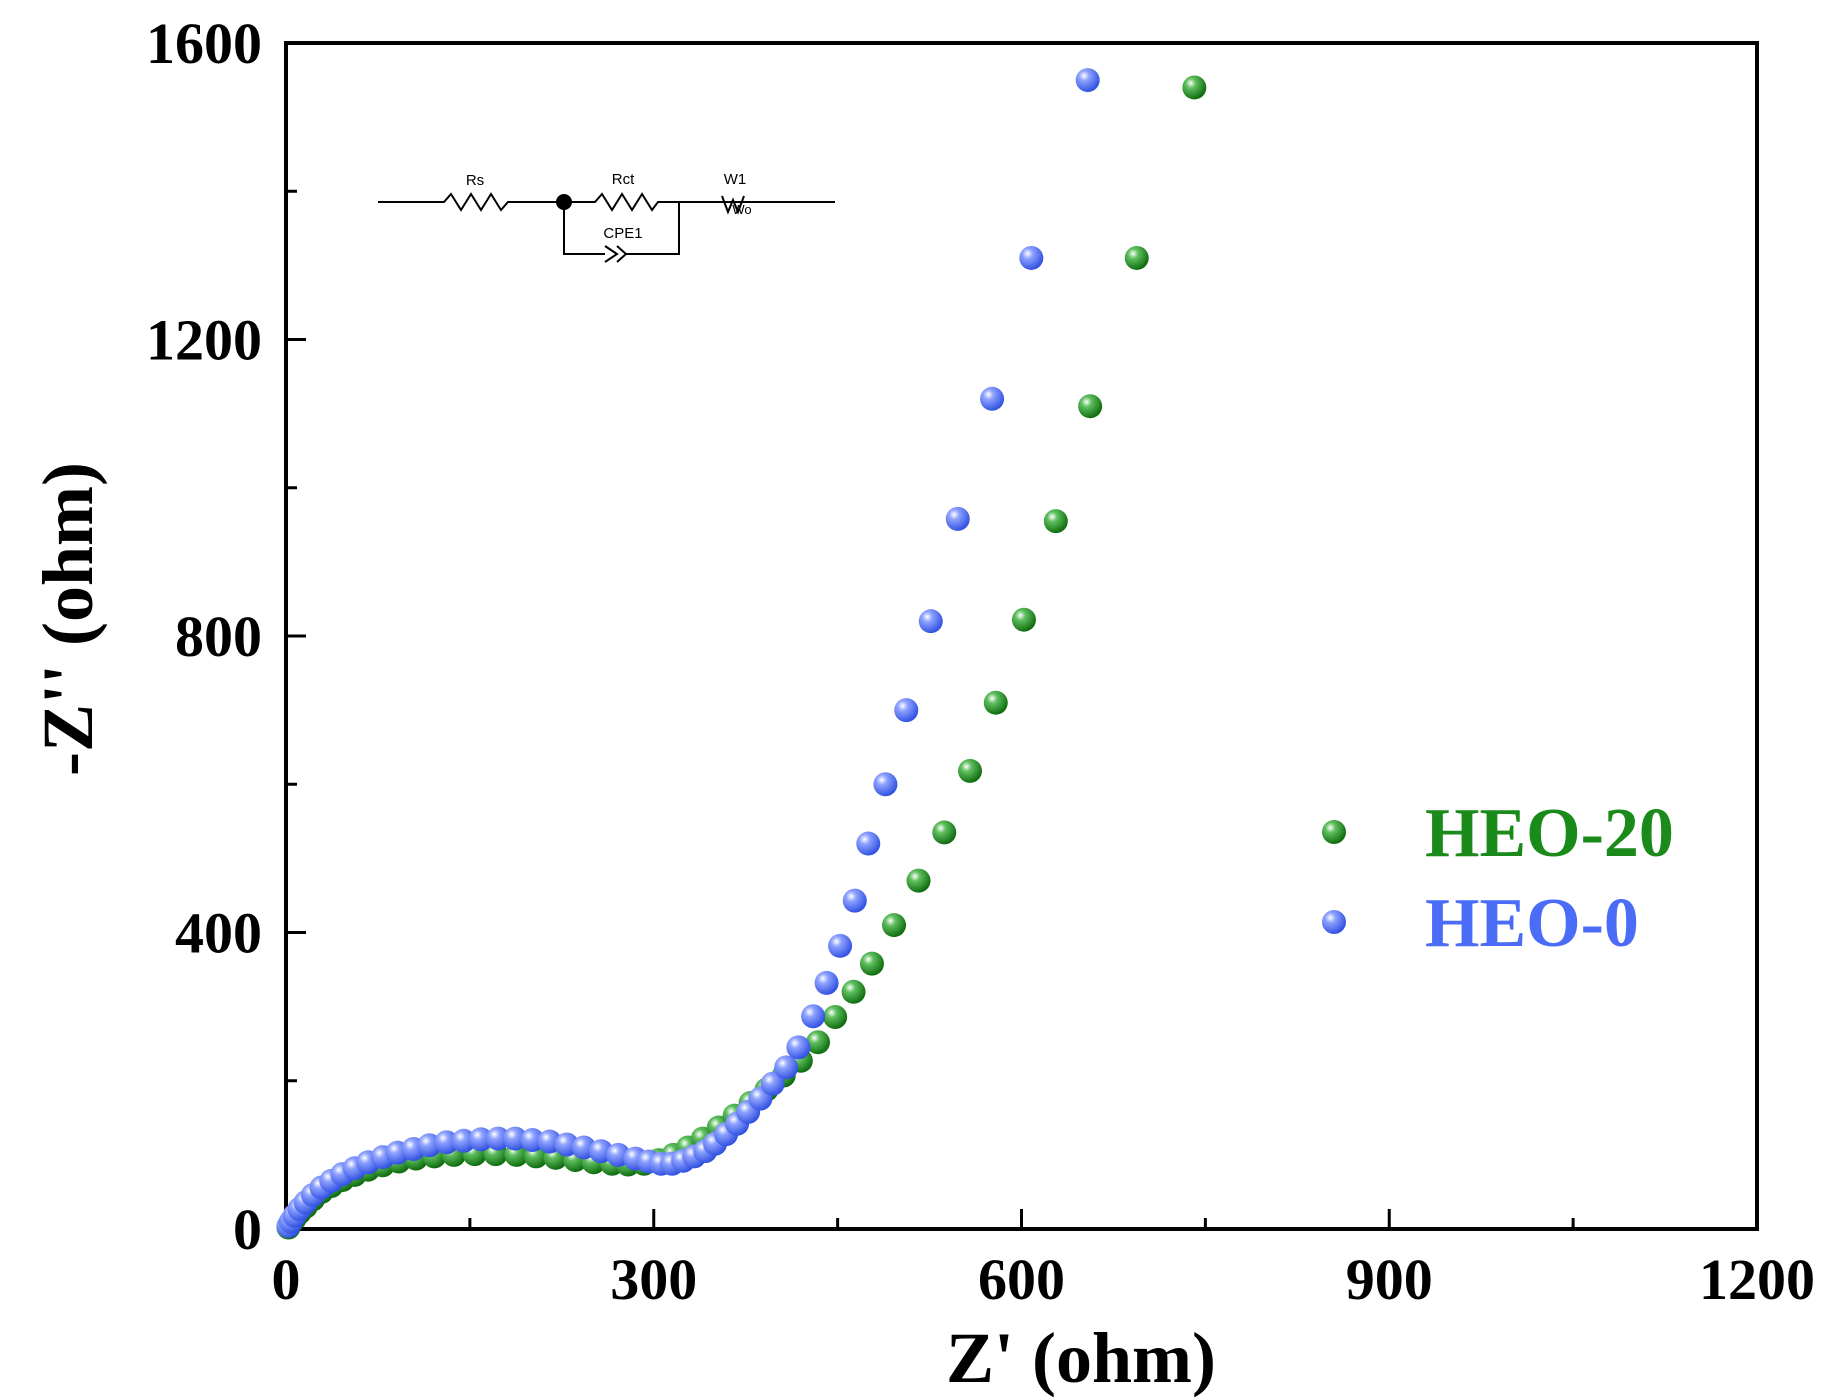 This screenshot has height=1400, width=1827. Describe the element at coordinates (1549, 833) in the screenshot. I see `legend-label-heo-20: HEO-20` at that location.